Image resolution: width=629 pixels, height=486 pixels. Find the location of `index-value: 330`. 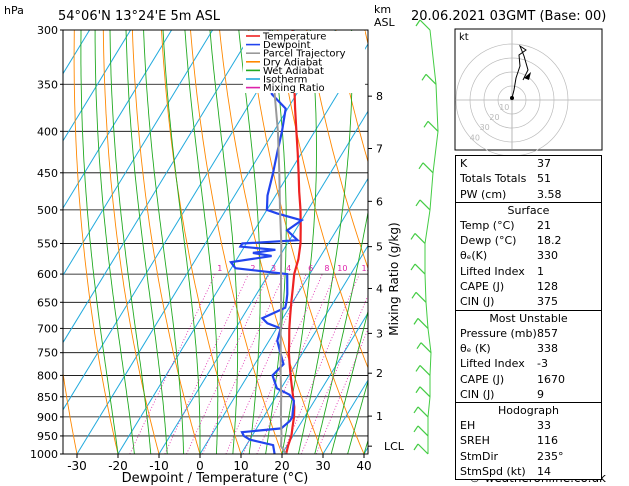

index-value: 330 is located at coordinates (547, 256).